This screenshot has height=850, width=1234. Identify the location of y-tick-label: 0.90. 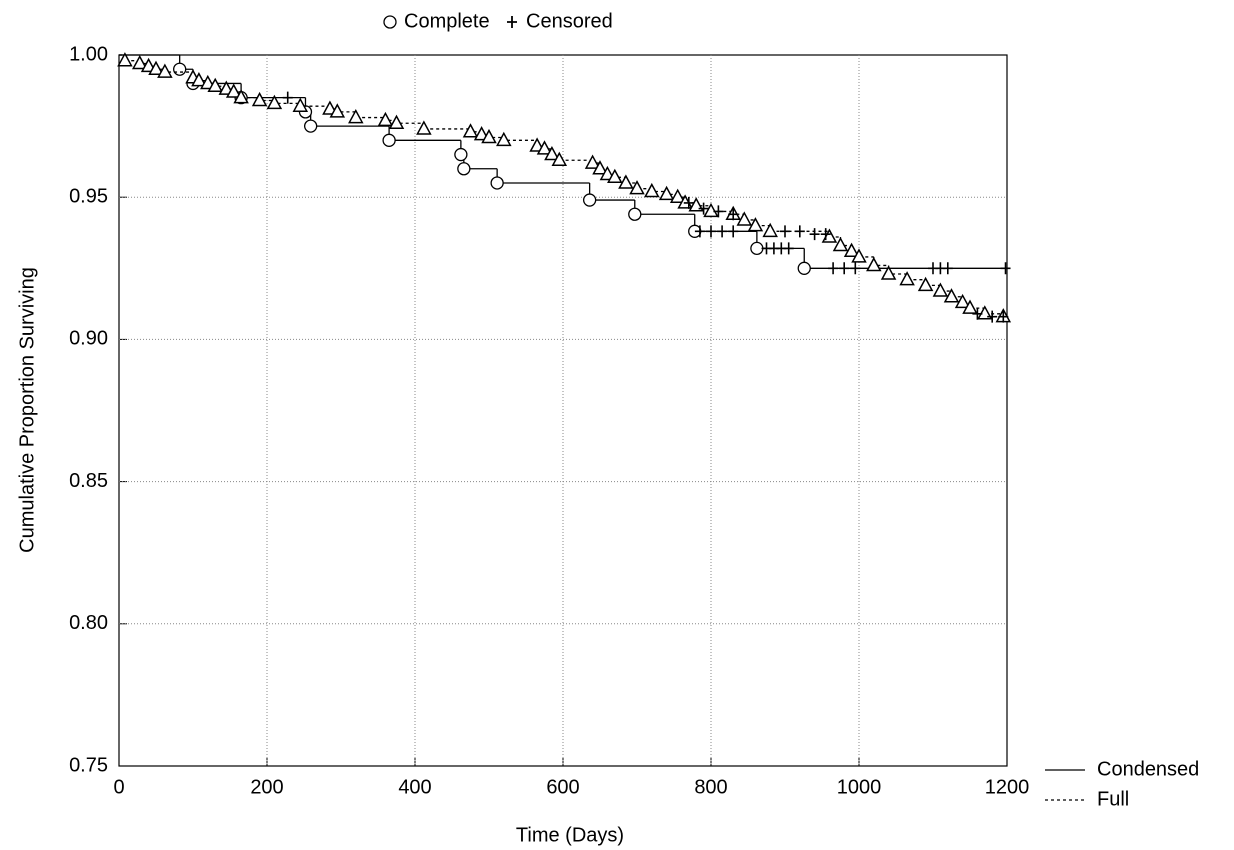
(88, 339).